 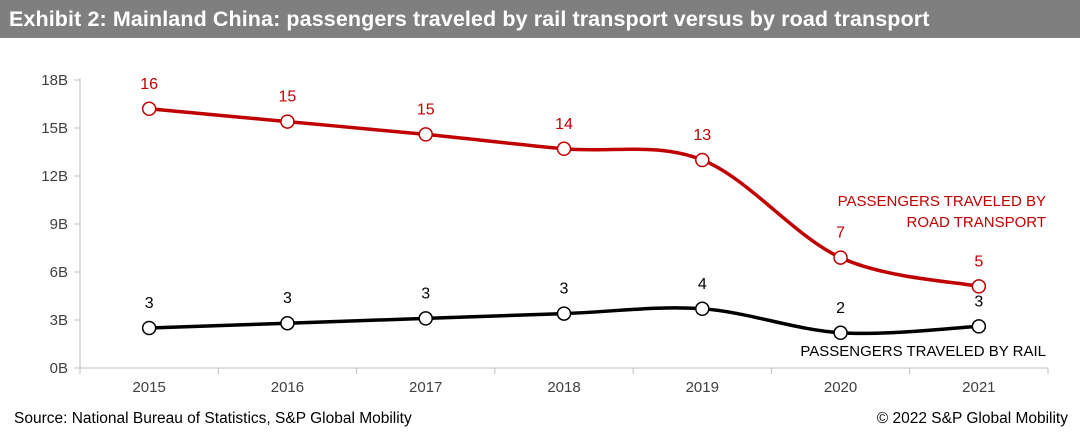 What do you see at coordinates (54, 80) in the screenshot?
I see `y-tick-label: 18B` at bounding box center [54, 80].